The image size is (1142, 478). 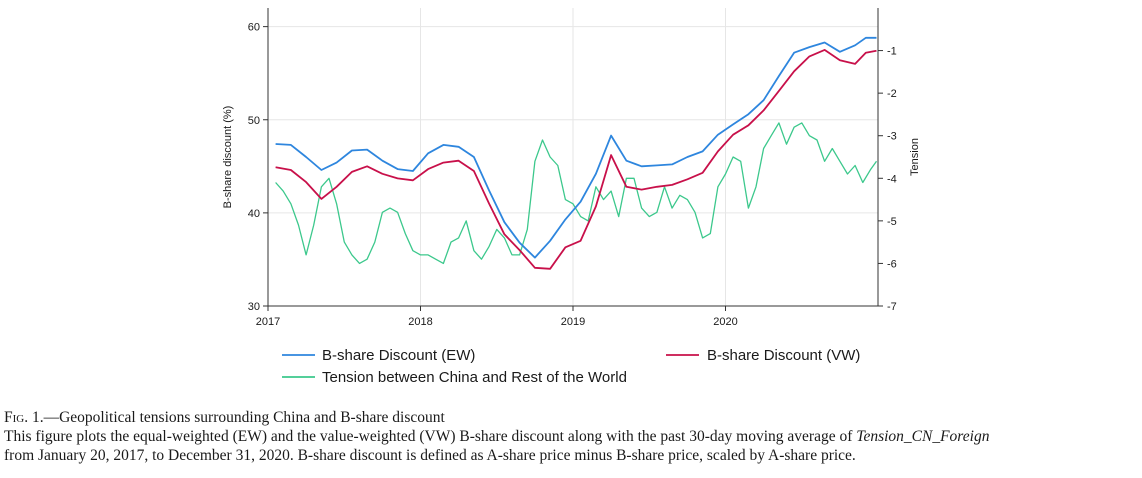 I want to click on left-tick-label: 40, so click(x=254, y=214).